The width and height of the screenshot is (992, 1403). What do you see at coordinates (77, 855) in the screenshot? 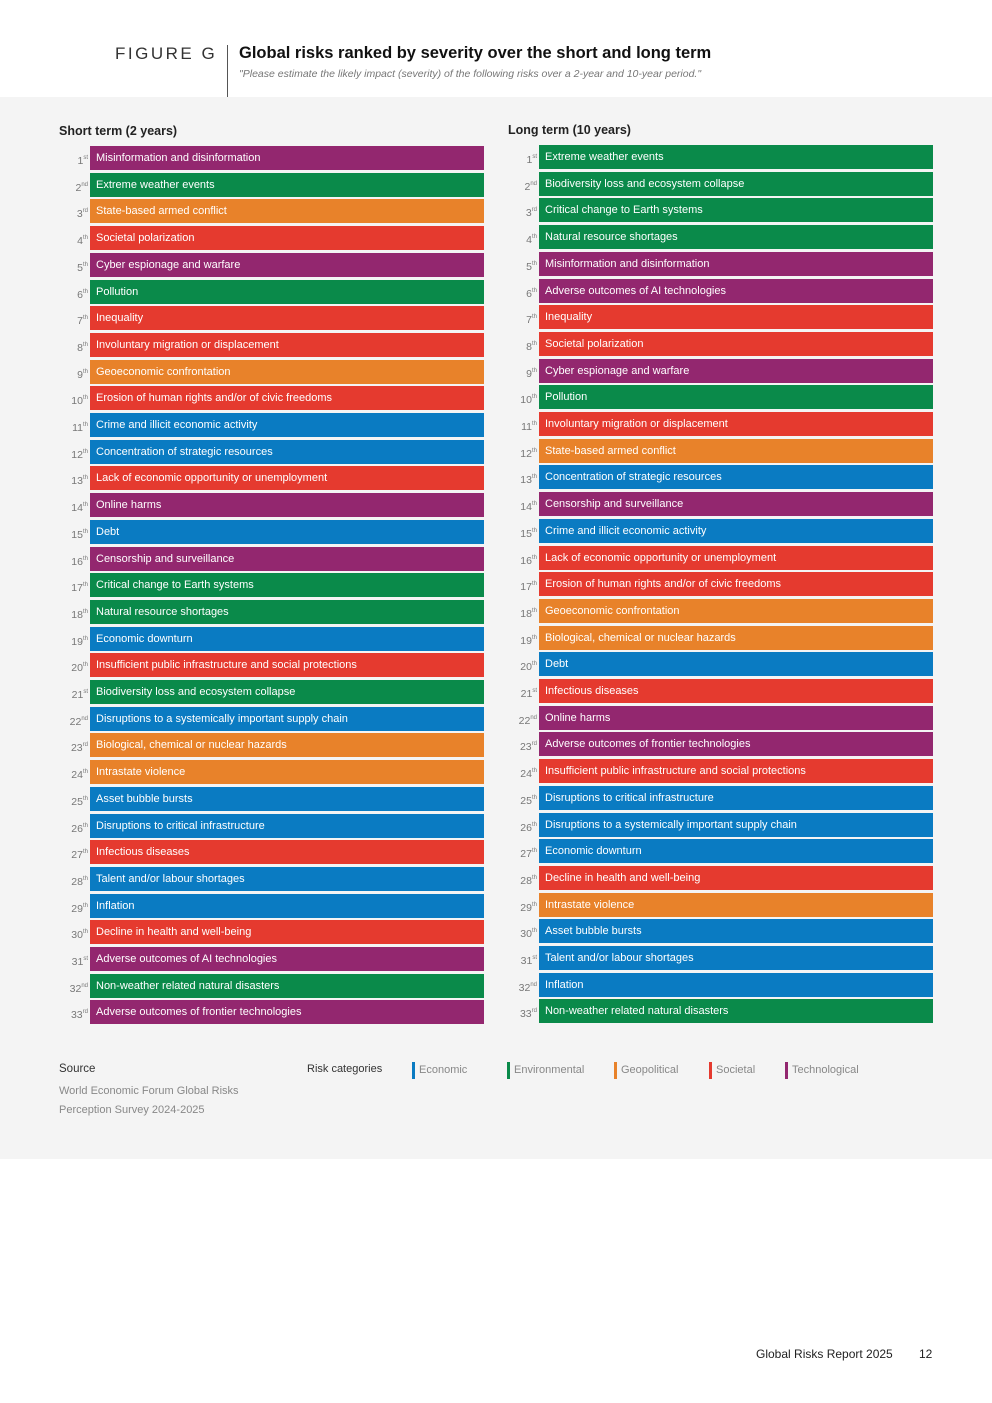
I see `rank-value: 27` at bounding box center [77, 855].